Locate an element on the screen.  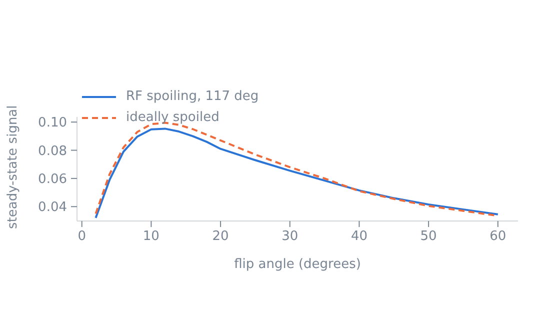
y-tick-label: 0.10 is located at coordinates (52, 123).